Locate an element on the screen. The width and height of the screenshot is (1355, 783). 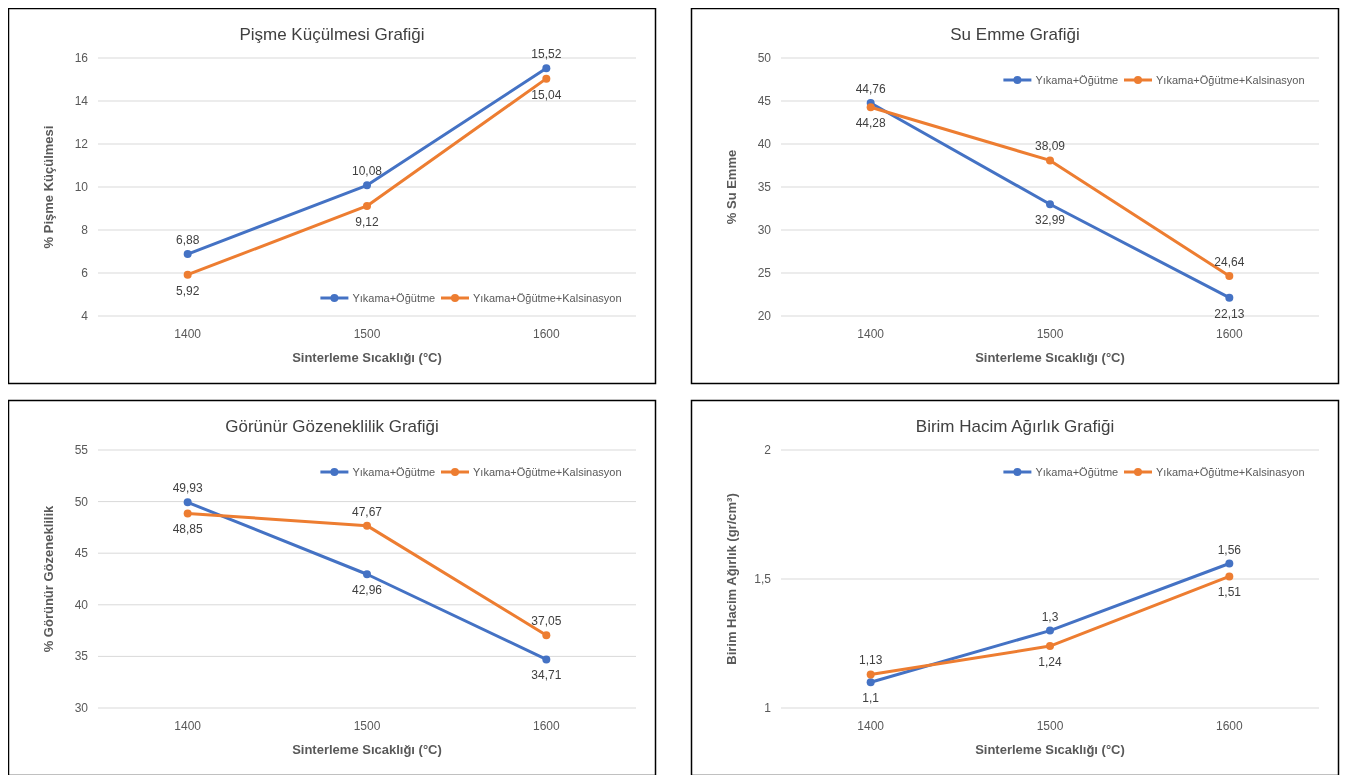
data-label: 1,3 is located at coordinates (1050, 616).